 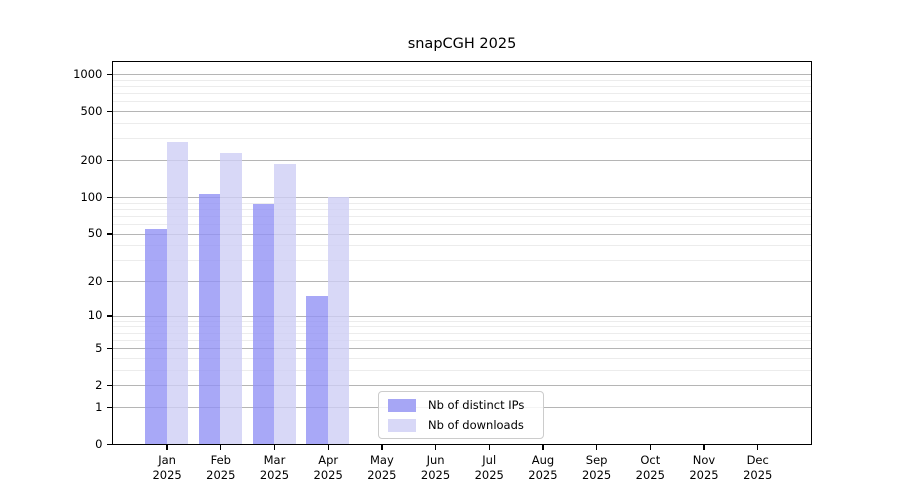 I want to click on x-tick-label-line: Aug, so click(x=543, y=460).